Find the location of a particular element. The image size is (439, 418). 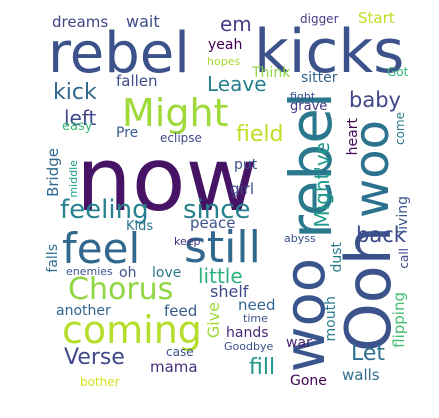

word-love: love is located at coordinates (167, 273).